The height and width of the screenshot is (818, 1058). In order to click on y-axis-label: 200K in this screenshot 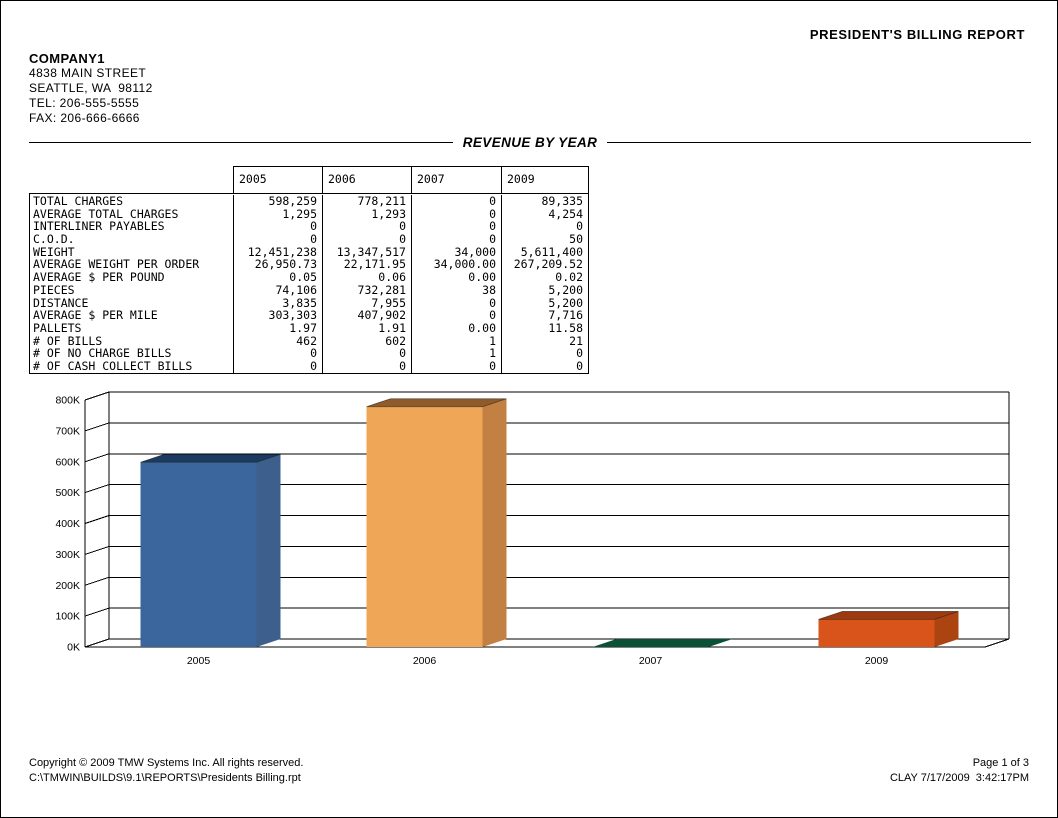, I will do `click(67, 586)`.